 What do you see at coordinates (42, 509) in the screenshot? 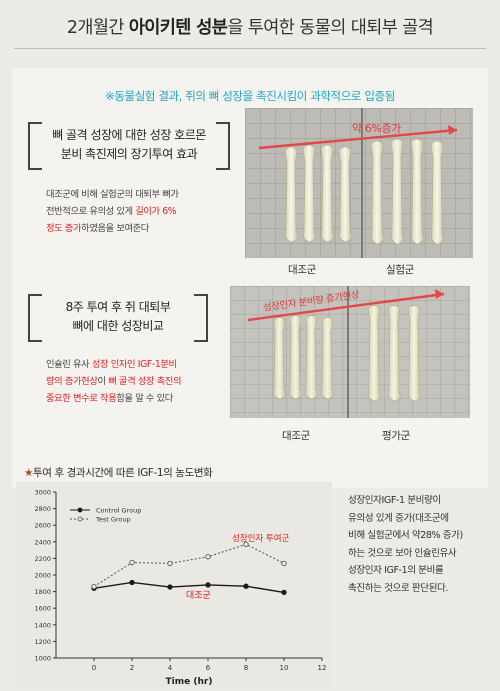
I see `y-tick-label: 2800` at bounding box center [42, 509].